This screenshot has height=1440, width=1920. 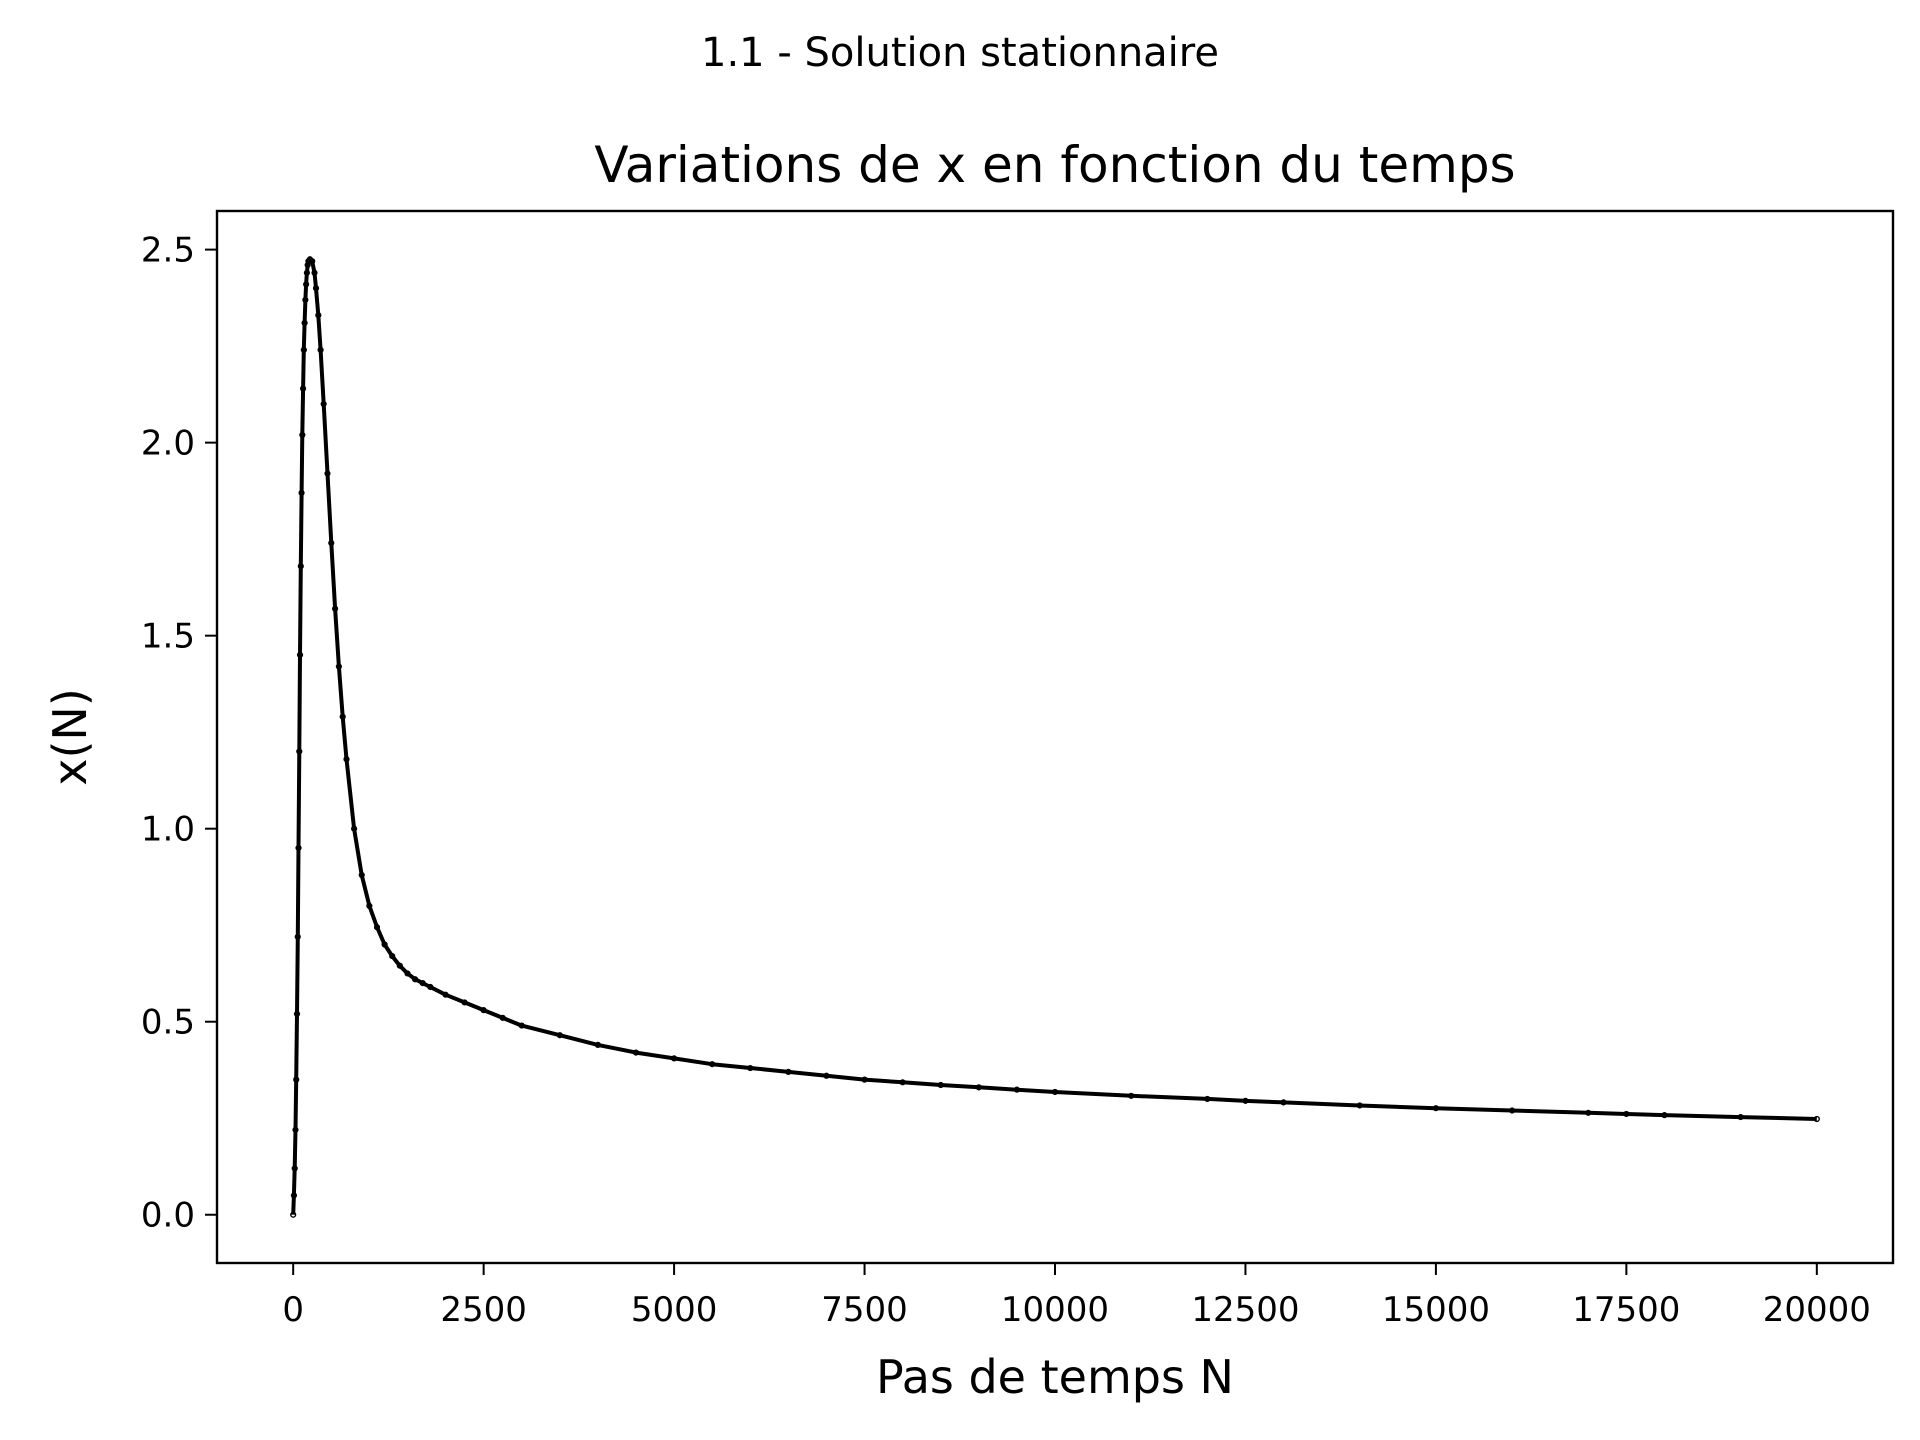 I want to click on y-tick-label: 0.0, so click(x=168, y=1216).